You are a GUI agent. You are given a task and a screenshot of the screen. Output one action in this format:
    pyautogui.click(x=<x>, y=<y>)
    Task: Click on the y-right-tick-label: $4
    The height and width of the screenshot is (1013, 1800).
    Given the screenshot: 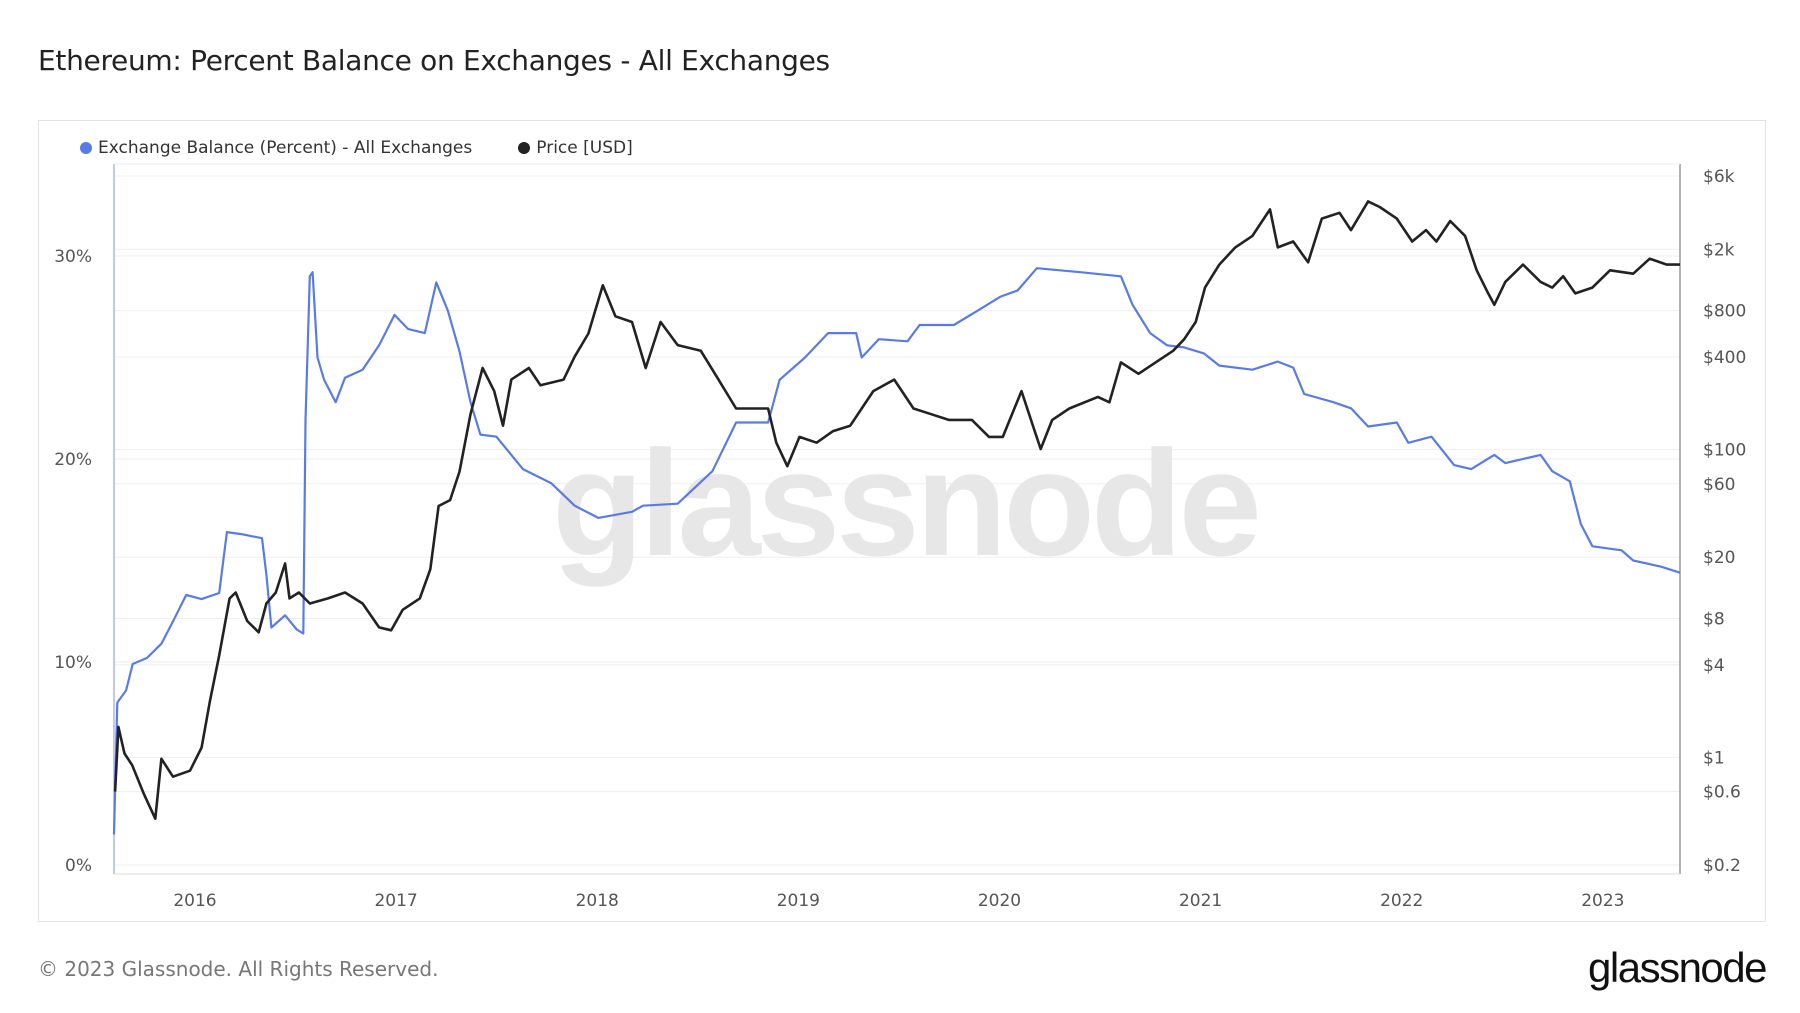 What is the action you would take?
    pyautogui.click(x=1714, y=666)
    